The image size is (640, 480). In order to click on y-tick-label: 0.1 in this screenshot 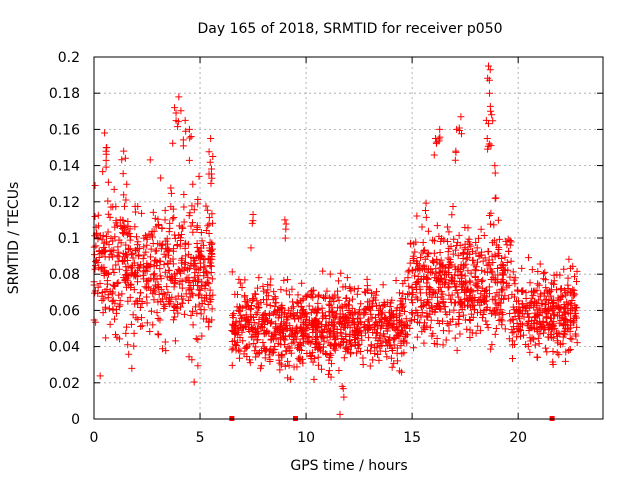, I will do `click(69, 239)`.